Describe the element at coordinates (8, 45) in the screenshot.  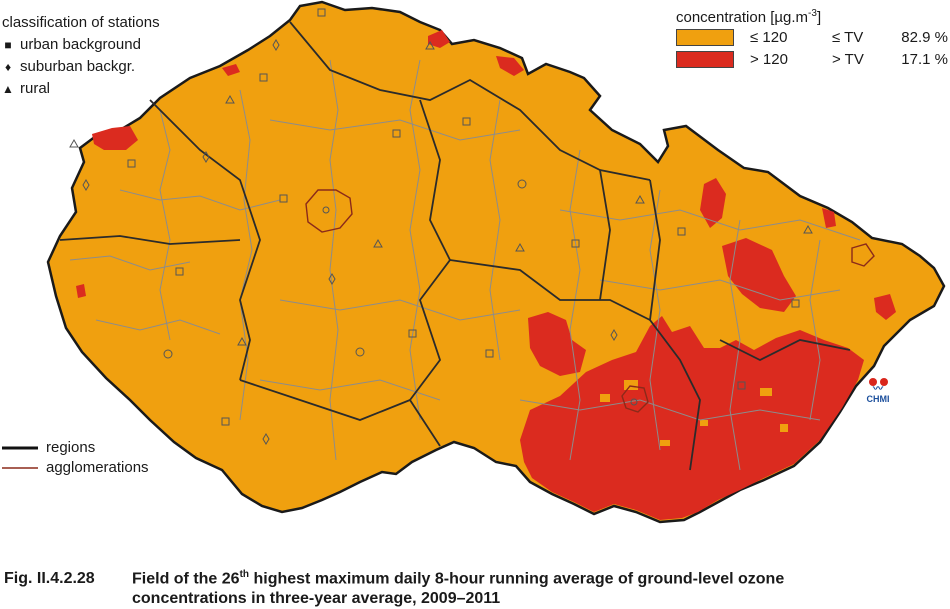
I see `square-icon: ■` at that location.